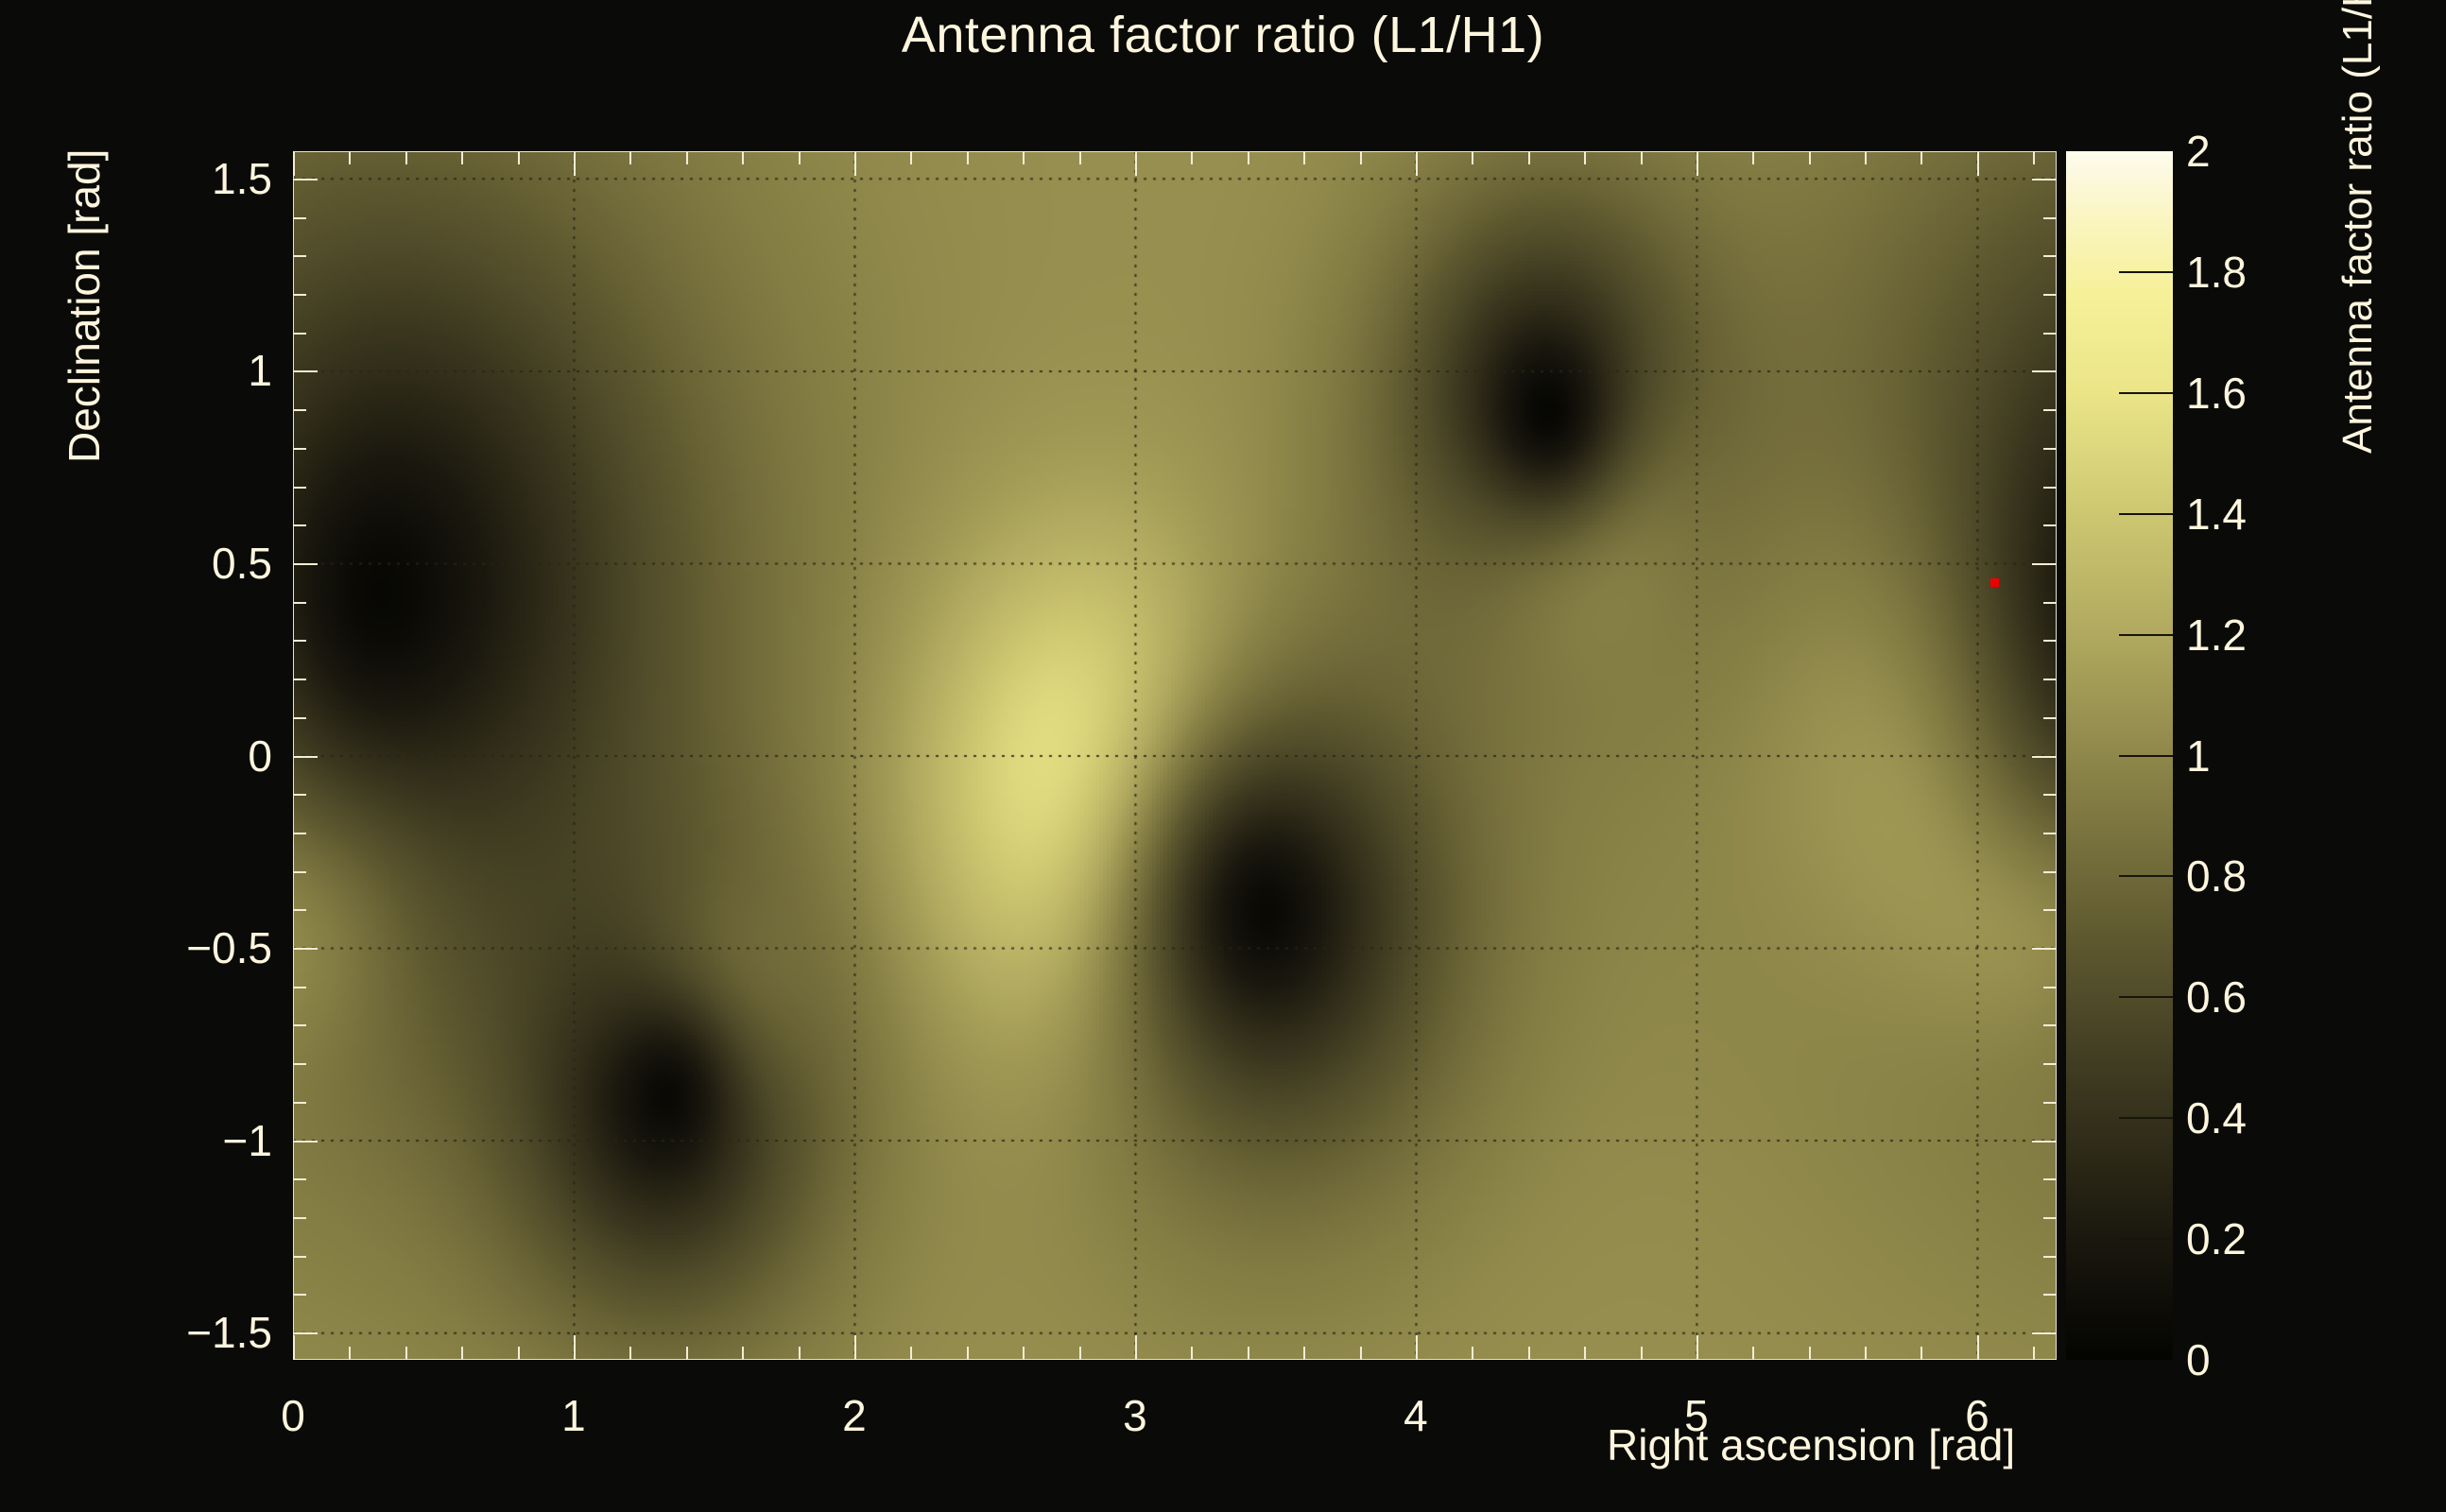 This screenshot has height=1512, width=2446. What do you see at coordinates (2198, 151) in the screenshot?
I see `colorbar-tick-label: 2` at bounding box center [2198, 151].